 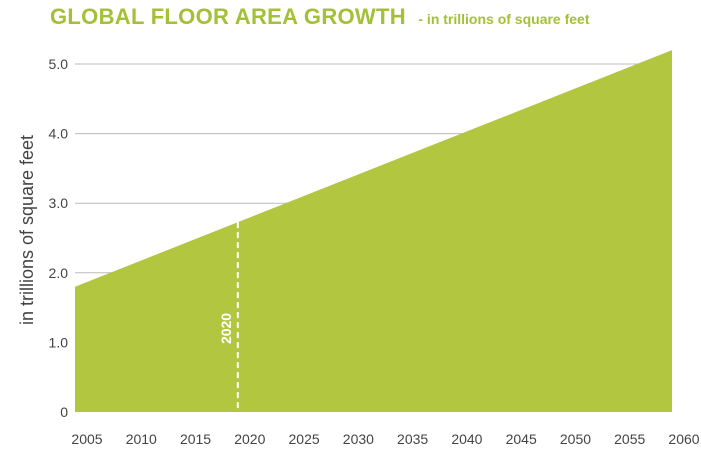 I want to click on y-axis: 0 1.0 2.0 3.0 4.0 5.0, so click(x=59, y=238).